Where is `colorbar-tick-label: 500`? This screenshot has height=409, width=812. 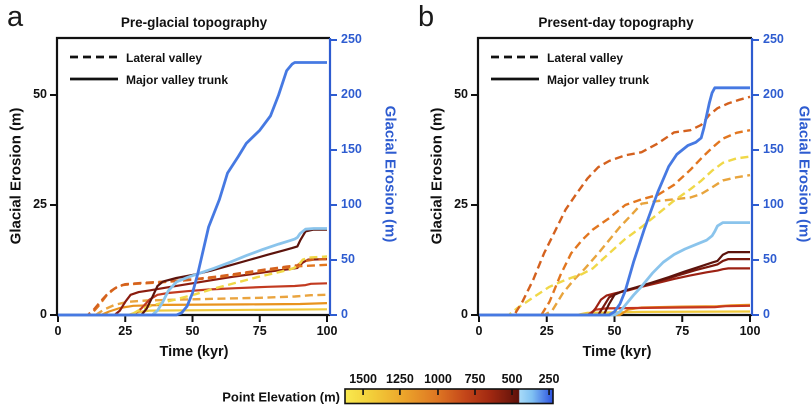
colorbar-tick-label: 500 is located at coordinates (512, 379).